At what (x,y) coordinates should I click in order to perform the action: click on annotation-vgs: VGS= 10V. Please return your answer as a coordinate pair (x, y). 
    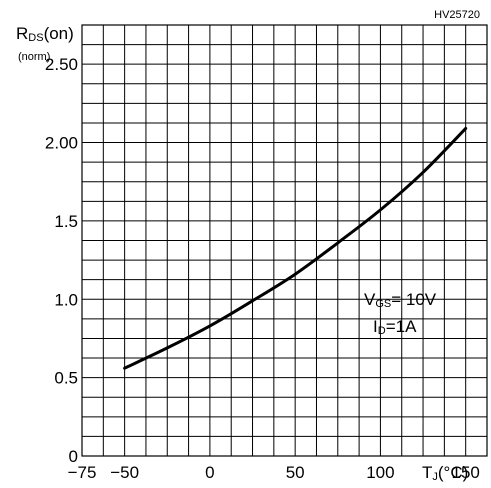
    Looking at the image, I should click on (400, 300).